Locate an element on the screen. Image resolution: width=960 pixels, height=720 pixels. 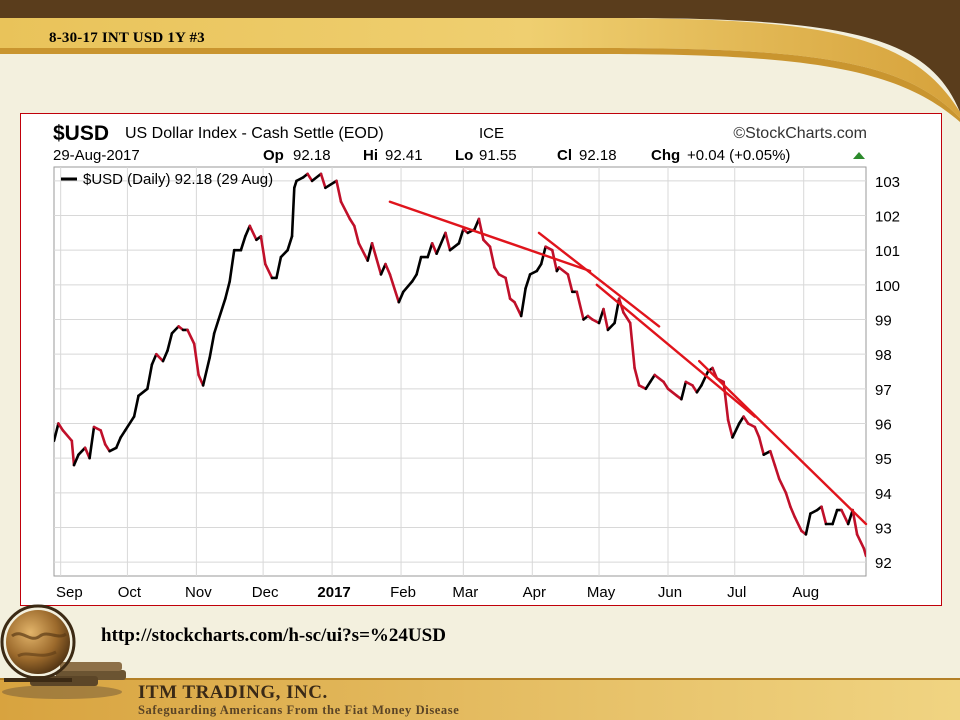
y-tick-label: 100 is located at coordinates (887, 286).